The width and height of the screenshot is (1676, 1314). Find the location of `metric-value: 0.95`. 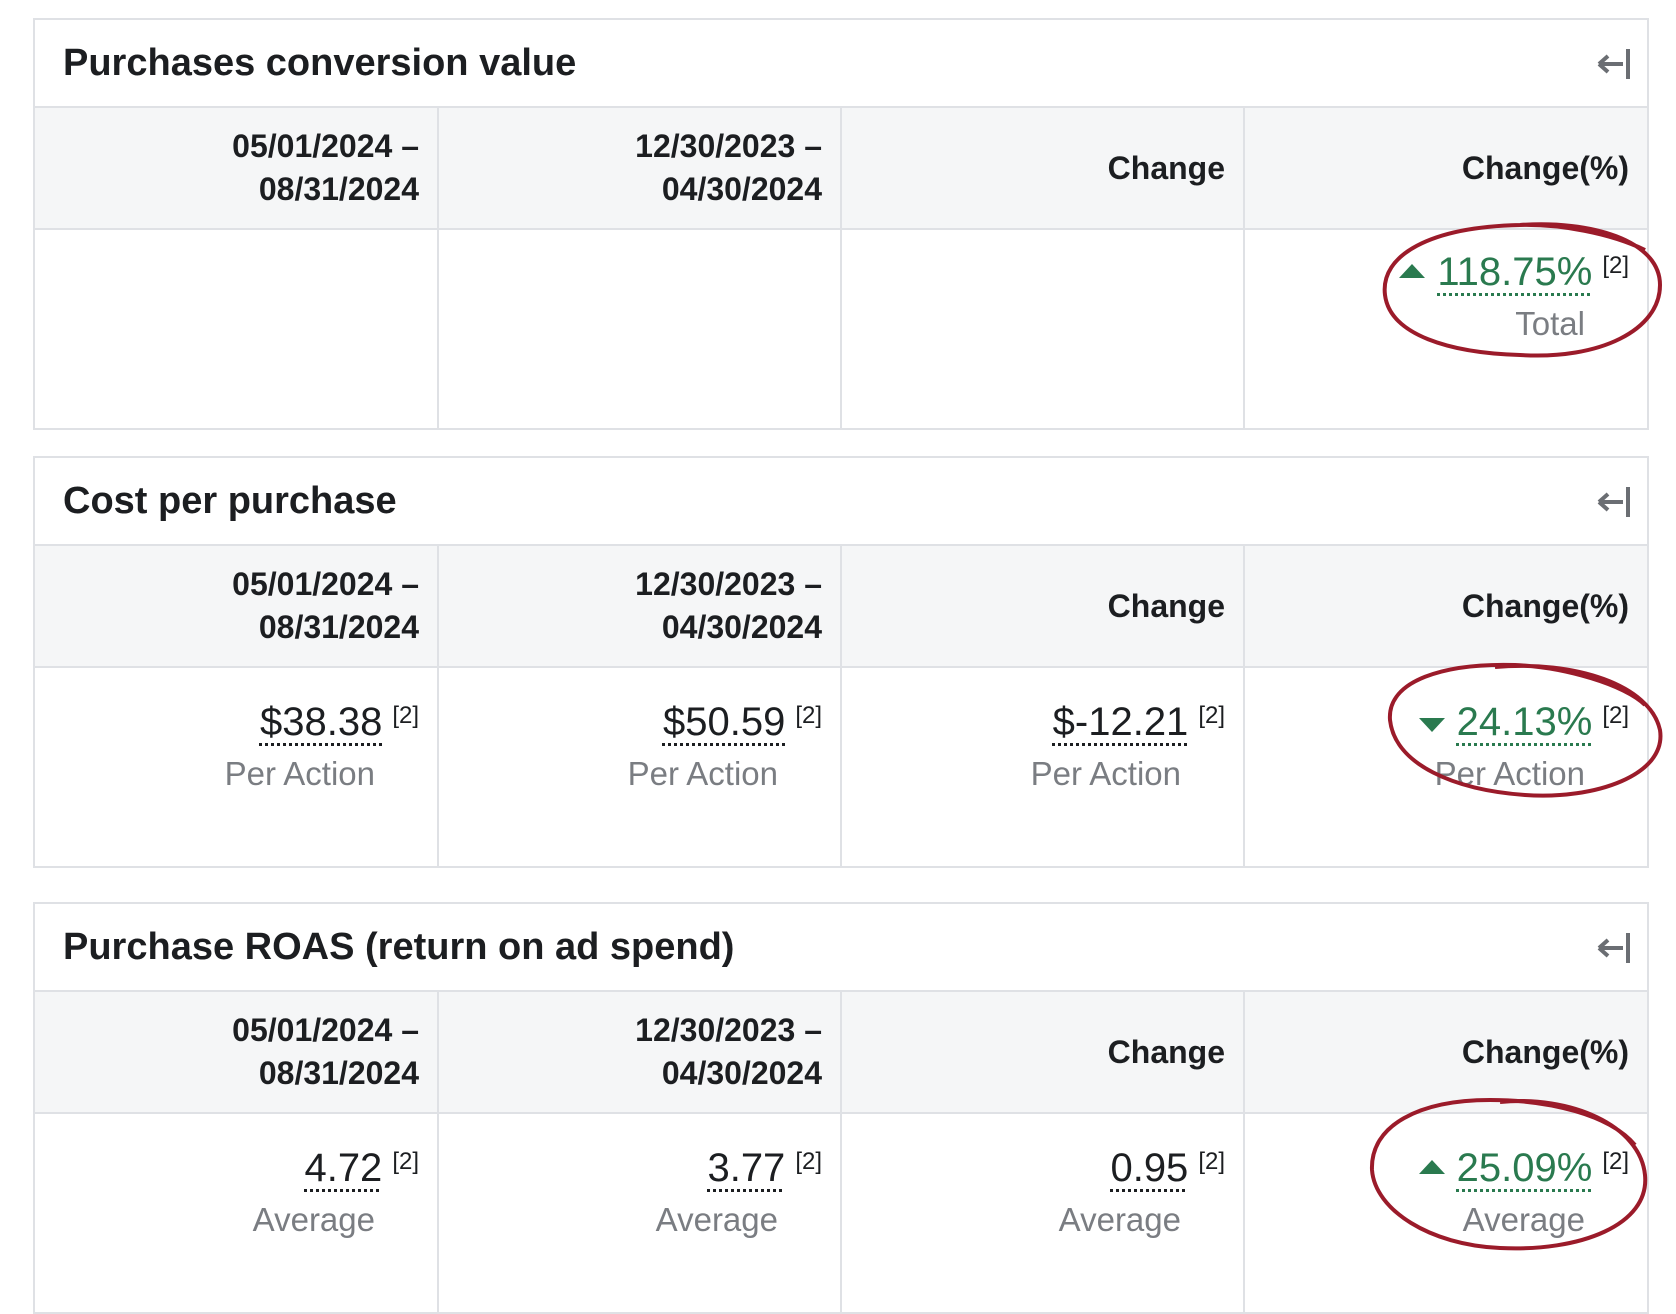

metric-value: 0.95 is located at coordinates (1149, 1168).